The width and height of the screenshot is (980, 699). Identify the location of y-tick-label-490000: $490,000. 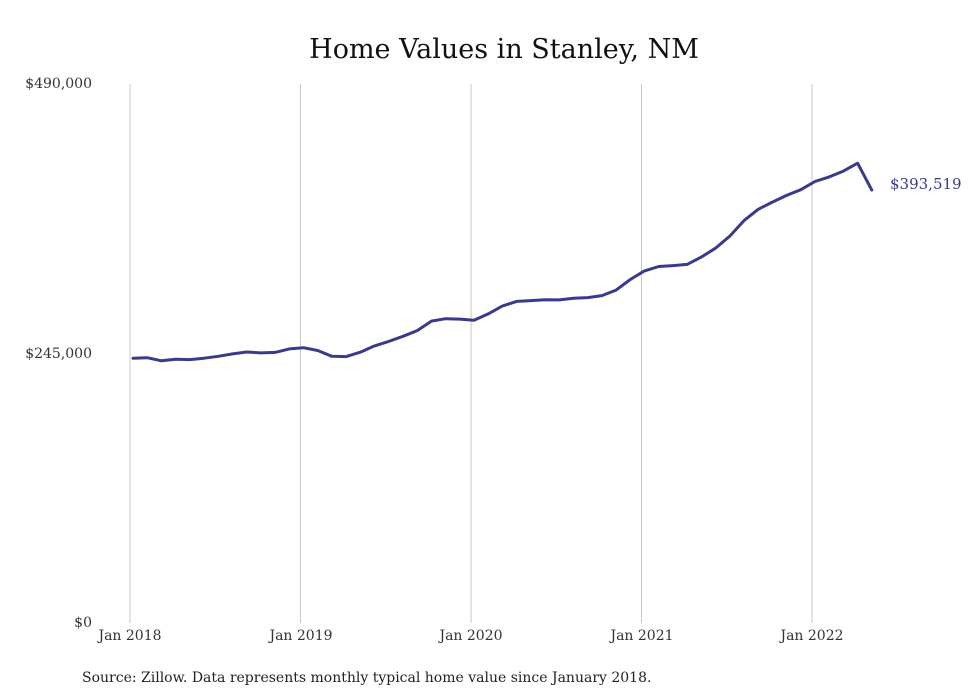
(58, 84).